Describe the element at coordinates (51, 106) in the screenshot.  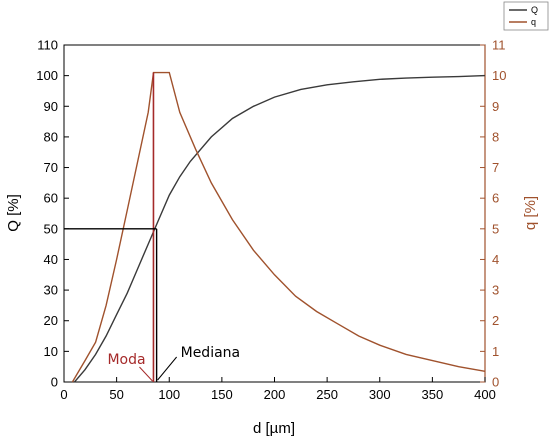
I see `left-tick-label-90: 90` at that location.